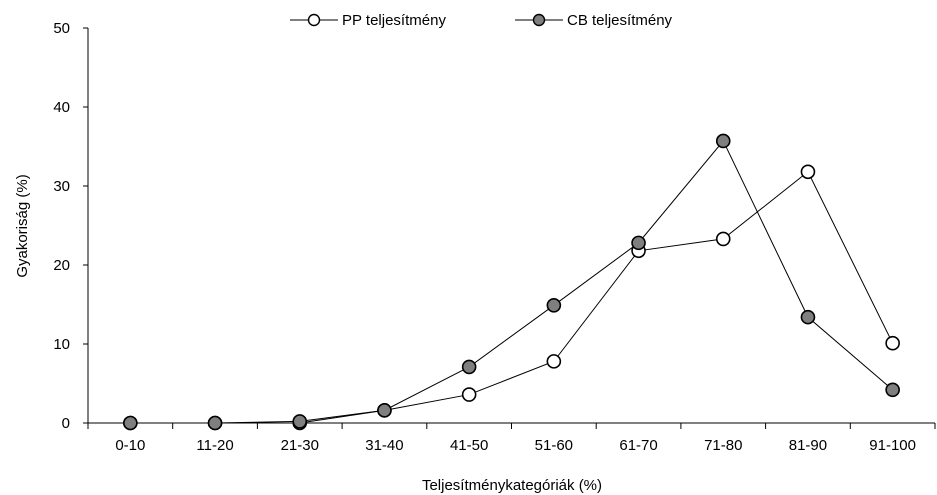  Describe the element at coordinates (554, 445) in the screenshot. I see `x-tick-label: 51-60` at that location.